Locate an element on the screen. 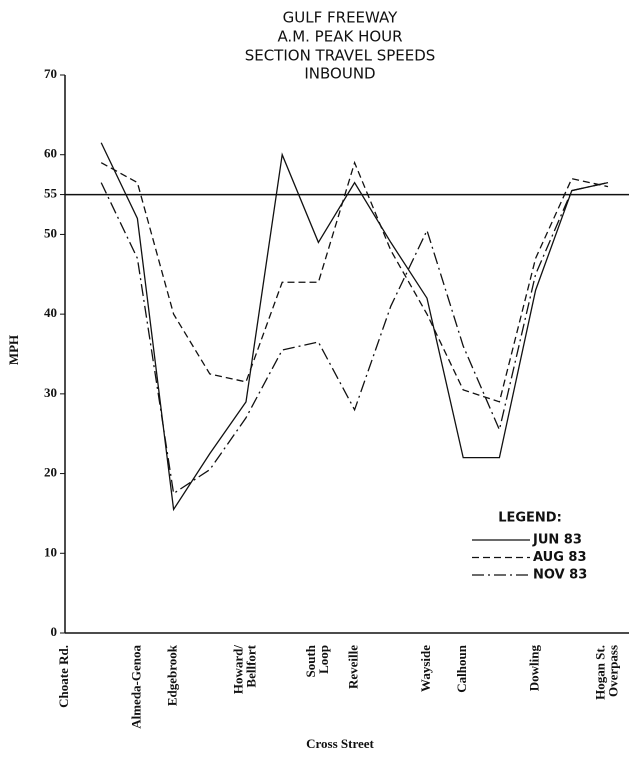 The image size is (629, 760). y-tick-label: 55 is located at coordinates (51, 193).